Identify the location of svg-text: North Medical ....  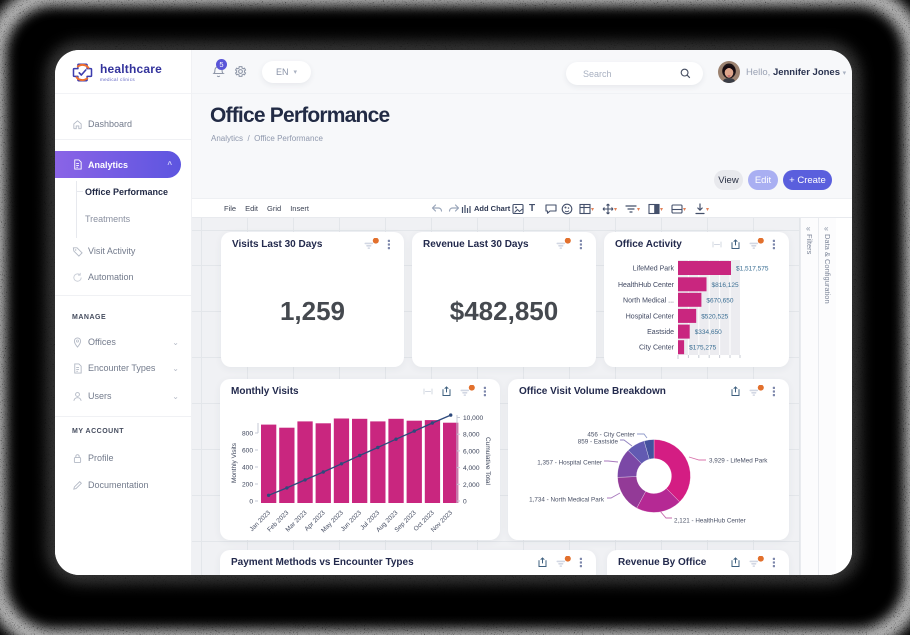
(648, 300).